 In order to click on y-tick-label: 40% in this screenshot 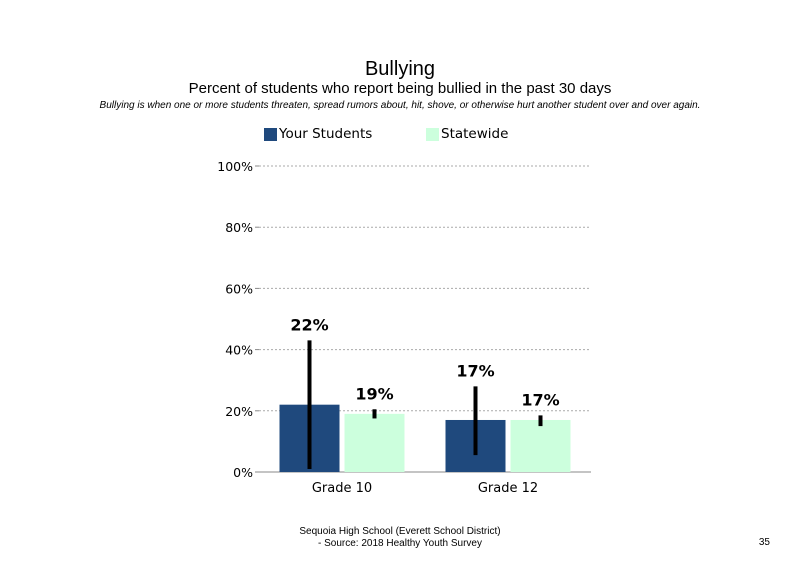, I will do `click(239, 350)`.